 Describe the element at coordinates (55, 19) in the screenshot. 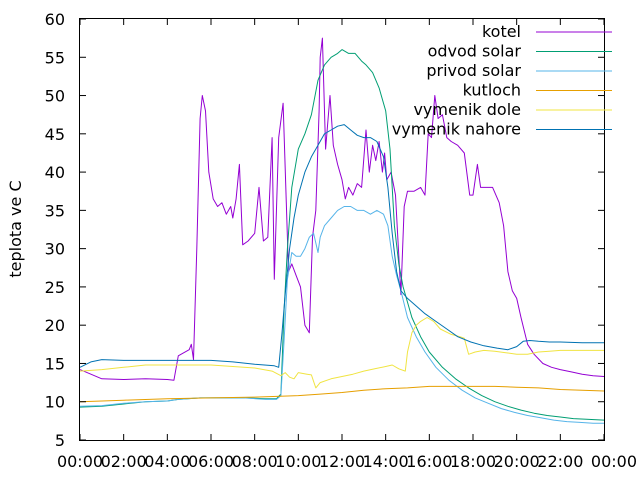

I see `y-tick-label: 60` at that location.